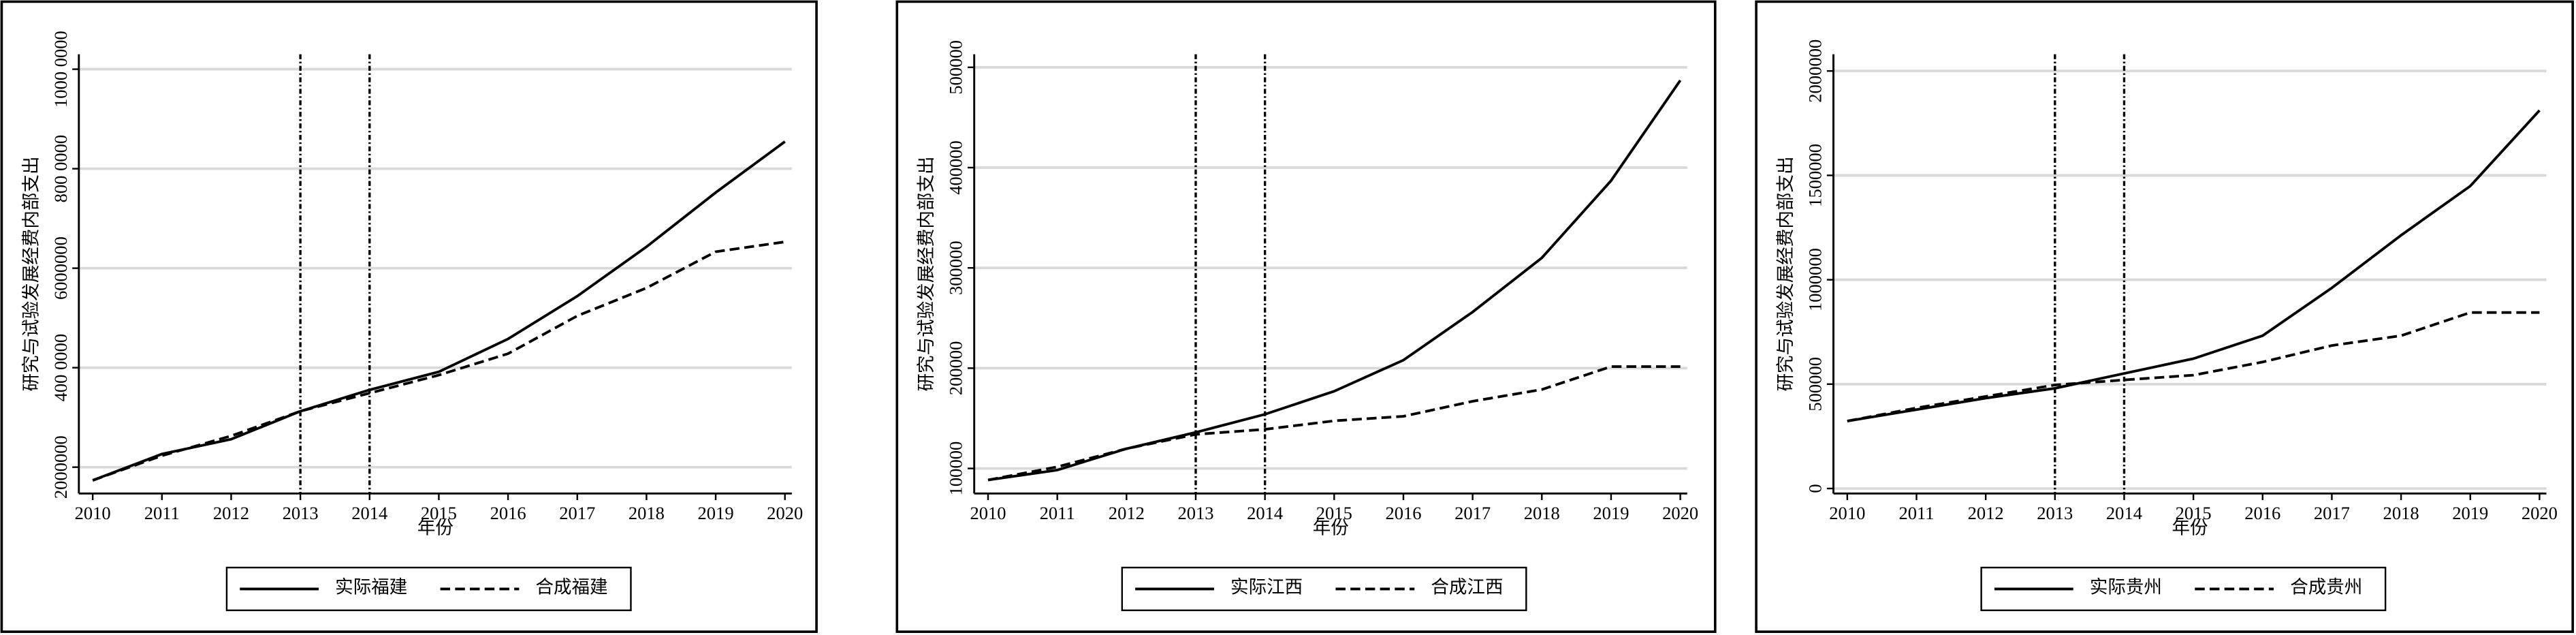  I want to click on legend-label: 实际贵州, so click(2126, 586).